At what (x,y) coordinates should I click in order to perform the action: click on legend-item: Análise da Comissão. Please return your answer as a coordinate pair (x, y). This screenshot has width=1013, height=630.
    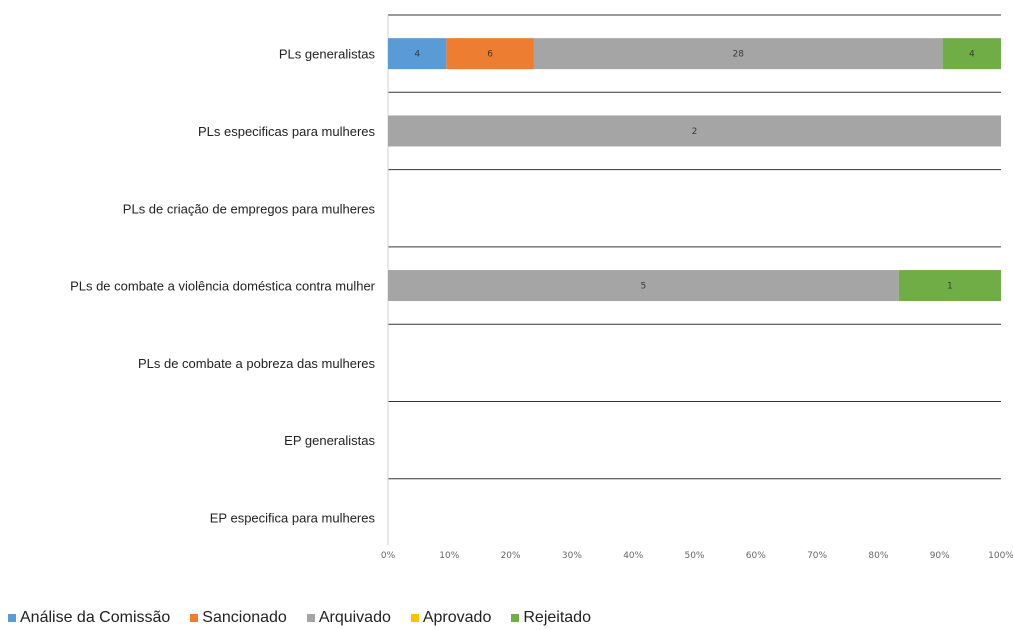
    Looking at the image, I should click on (89, 618).